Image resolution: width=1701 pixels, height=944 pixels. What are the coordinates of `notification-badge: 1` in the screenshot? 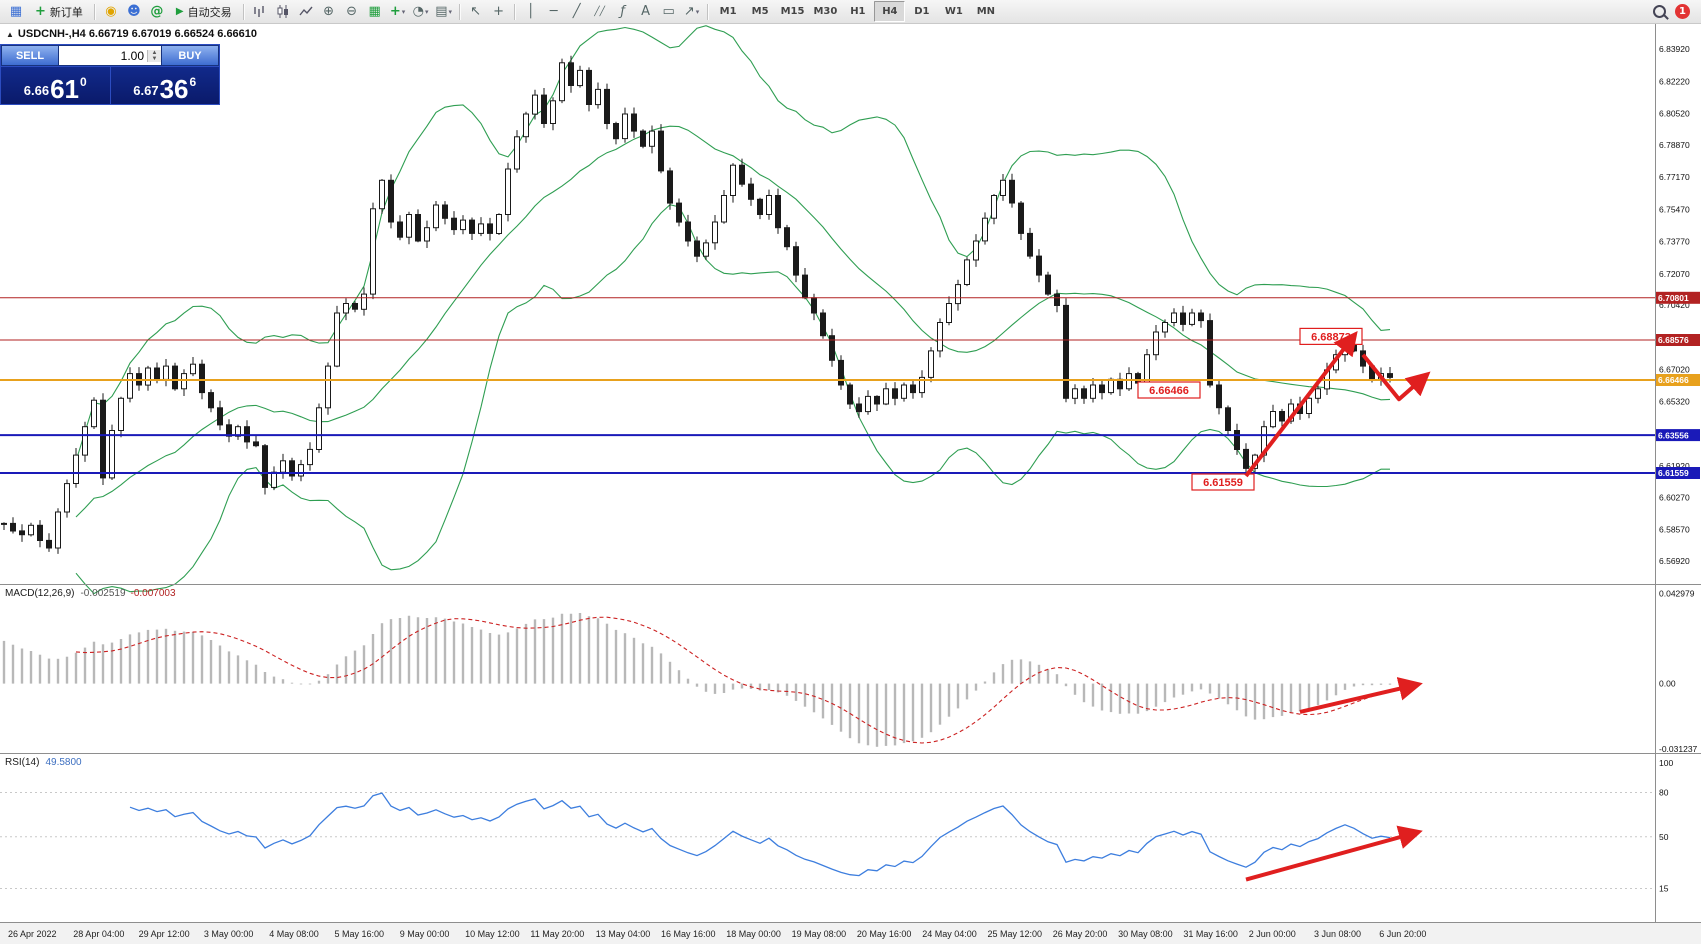 It's located at (1682, 11).